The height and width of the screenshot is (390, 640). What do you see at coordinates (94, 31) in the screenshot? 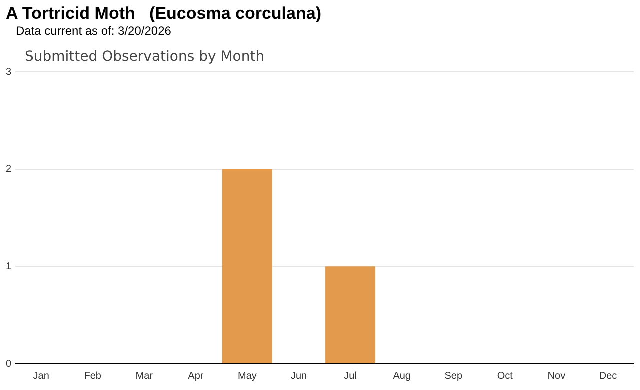
I see `chart-subtitle: Data current as of: 3/20/2026` at bounding box center [94, 31].